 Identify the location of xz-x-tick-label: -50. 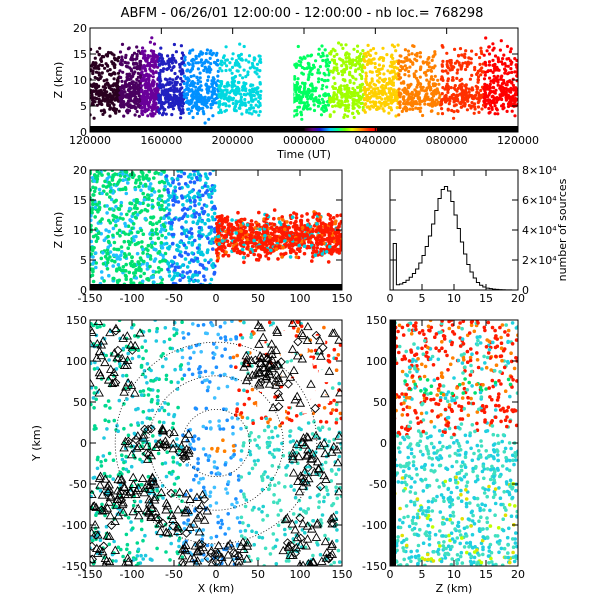
(174, 298).